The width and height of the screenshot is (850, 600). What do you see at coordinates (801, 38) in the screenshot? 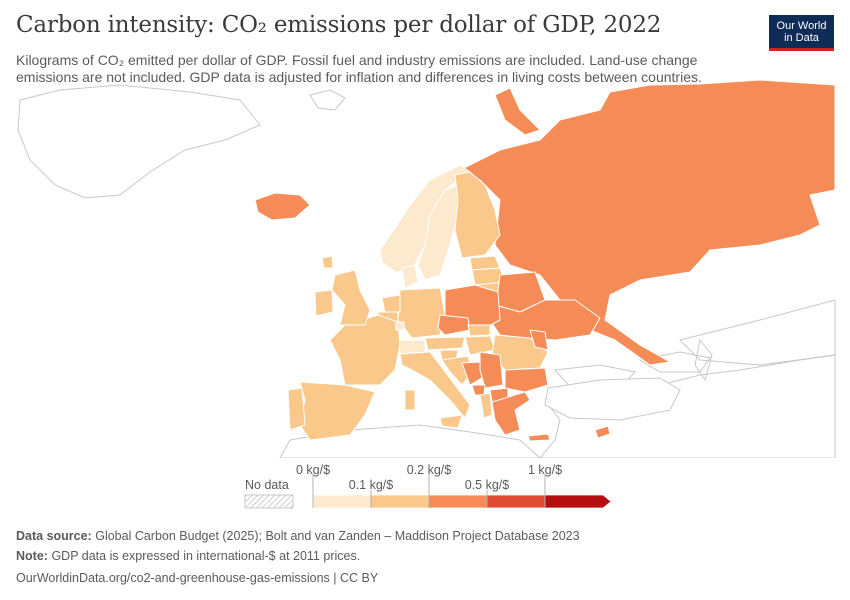
I see `logo-line-2: in Data` at bounding box center [801, 38].